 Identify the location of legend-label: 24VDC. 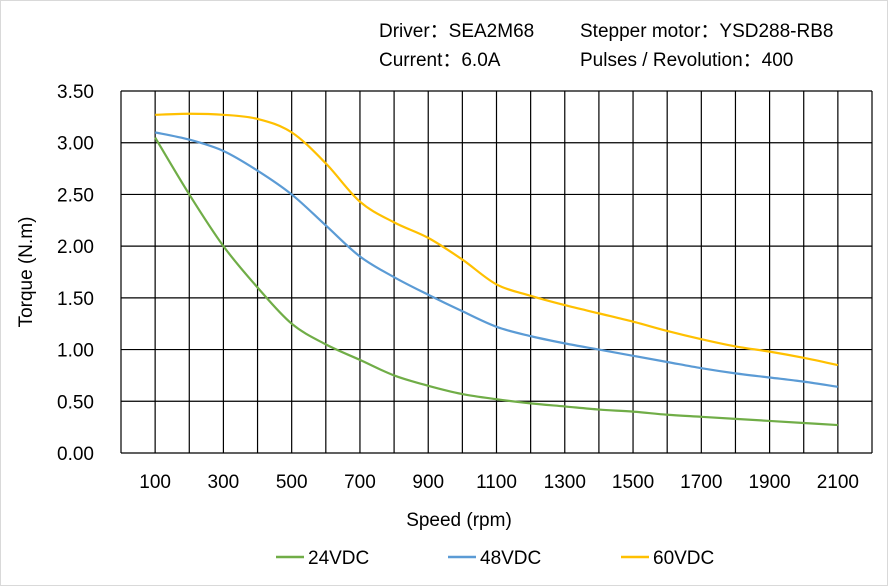
(338, 558).